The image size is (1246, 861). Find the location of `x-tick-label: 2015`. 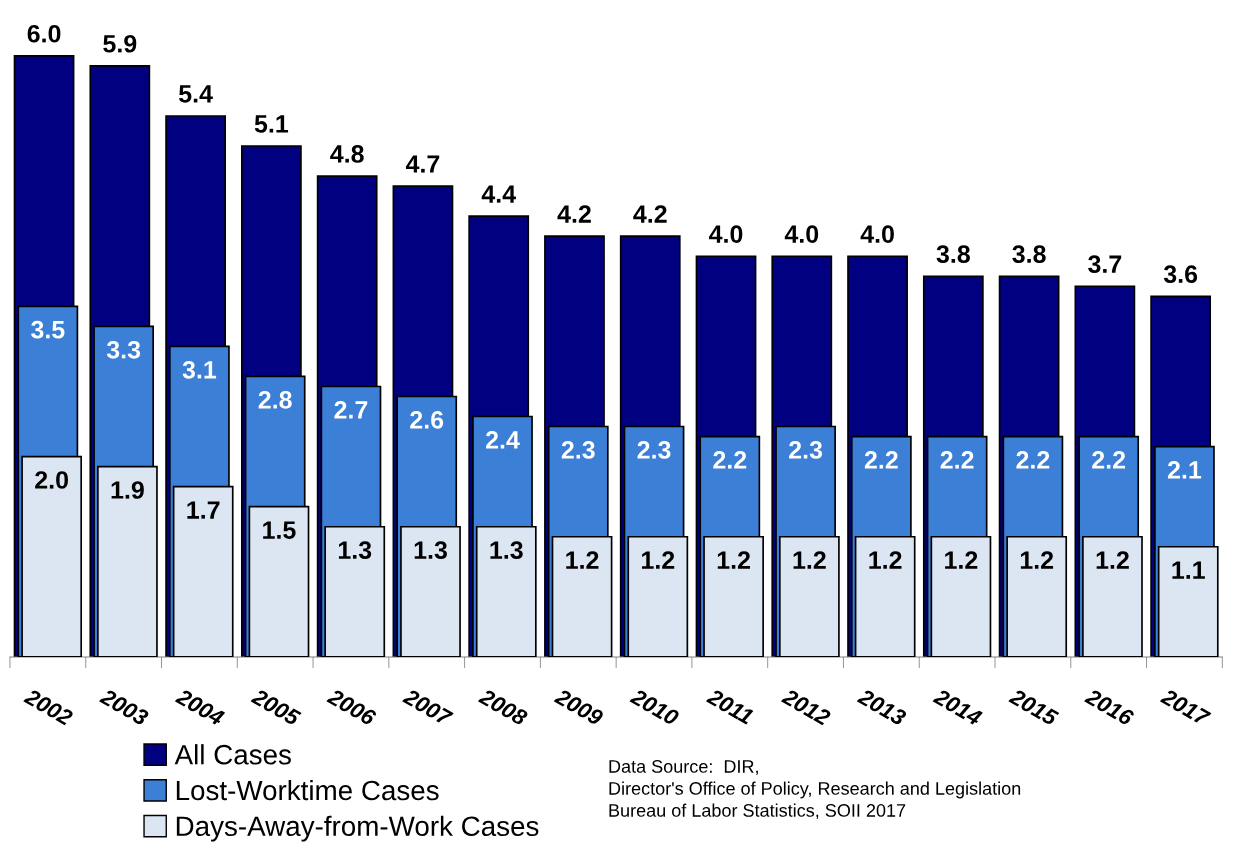

x-tick-label: 2015 is located at coordinates (1034, 707).